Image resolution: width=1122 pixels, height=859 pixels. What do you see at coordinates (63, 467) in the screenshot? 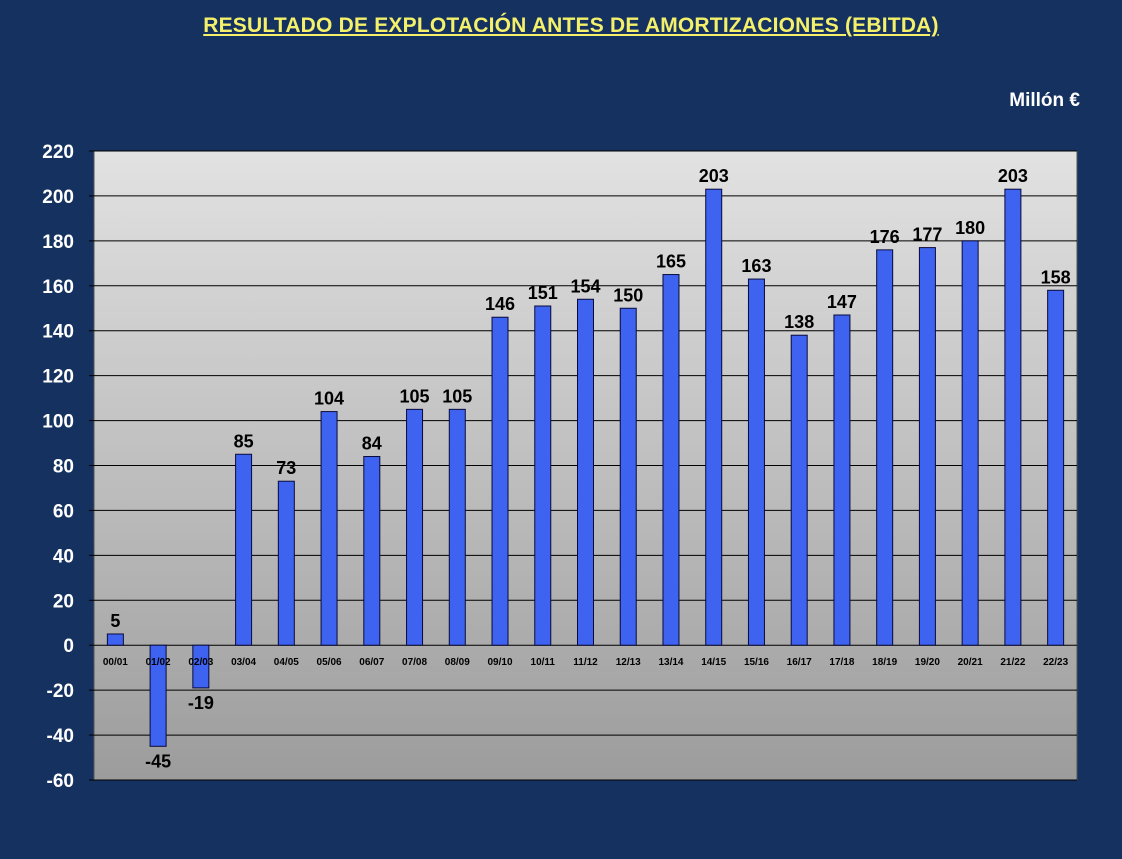
I see `y-tick-label: 80` at bounding box center [63, 467].